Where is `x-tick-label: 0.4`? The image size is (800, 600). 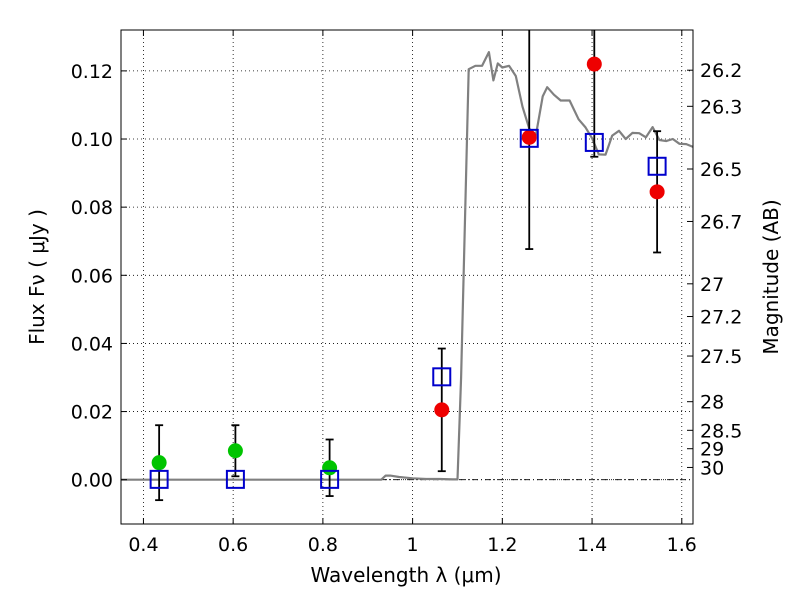 x-tick-label: 0.4 is located at coordinates (143, 545).